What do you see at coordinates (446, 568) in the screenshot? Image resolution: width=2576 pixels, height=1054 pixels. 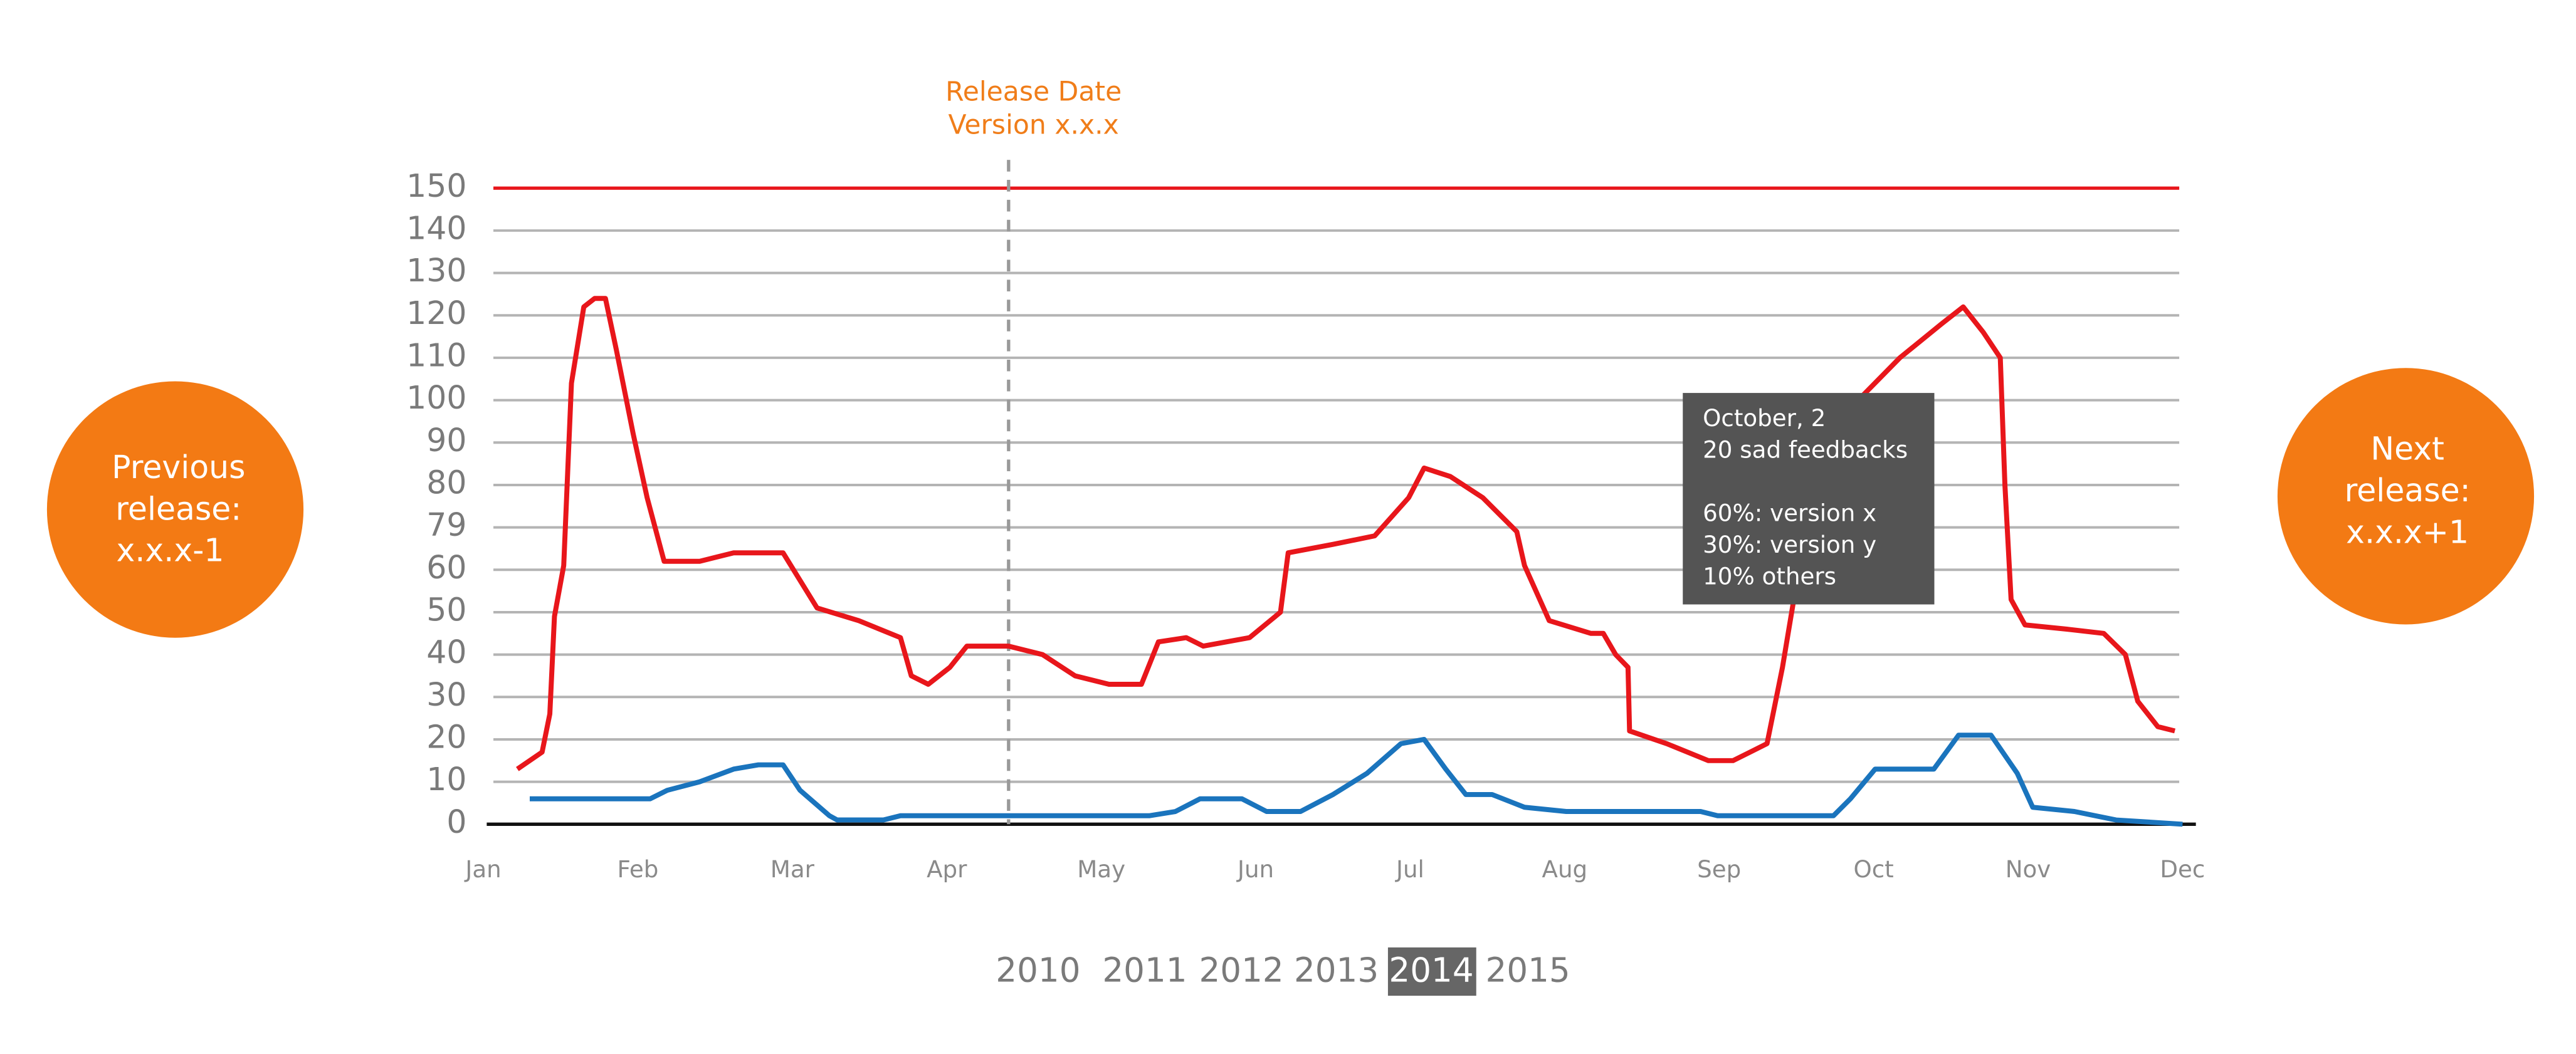 I see `y-tick-label: 60` at bounding box center [446, 568].